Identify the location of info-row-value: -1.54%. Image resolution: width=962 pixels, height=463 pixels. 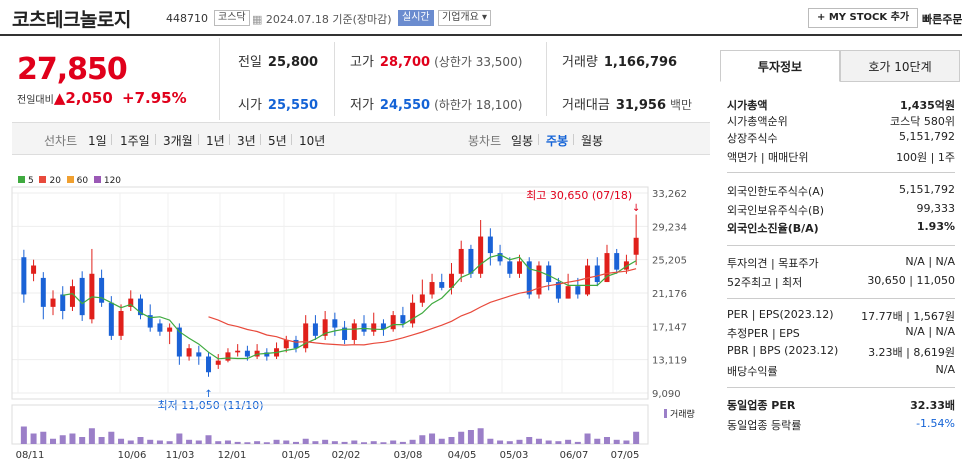
(935, 423).